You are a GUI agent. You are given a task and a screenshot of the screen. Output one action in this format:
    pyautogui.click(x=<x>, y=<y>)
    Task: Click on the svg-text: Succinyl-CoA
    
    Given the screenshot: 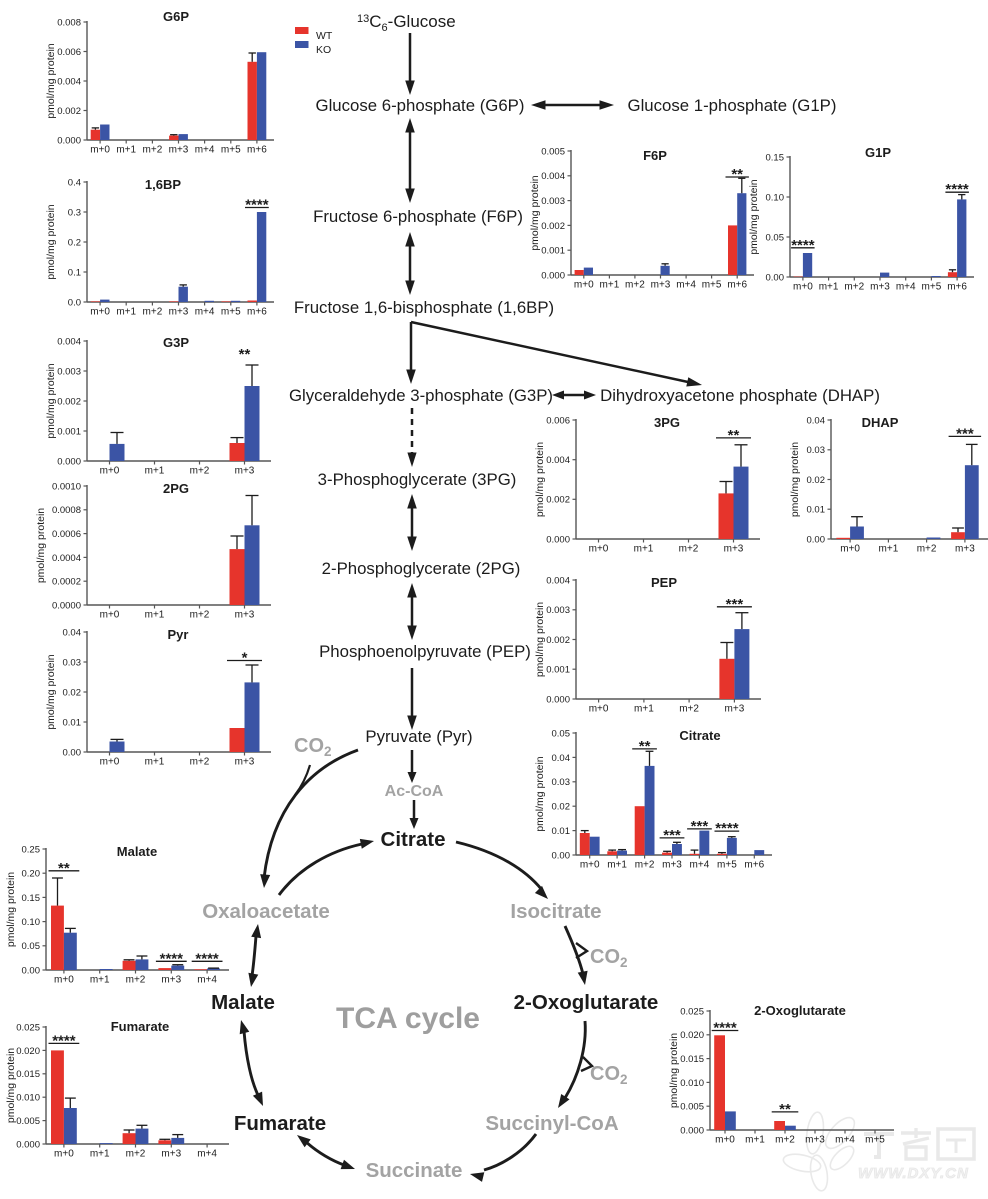 What is the action you would take?
    pyautogui.click(x=551, y=1123)
    